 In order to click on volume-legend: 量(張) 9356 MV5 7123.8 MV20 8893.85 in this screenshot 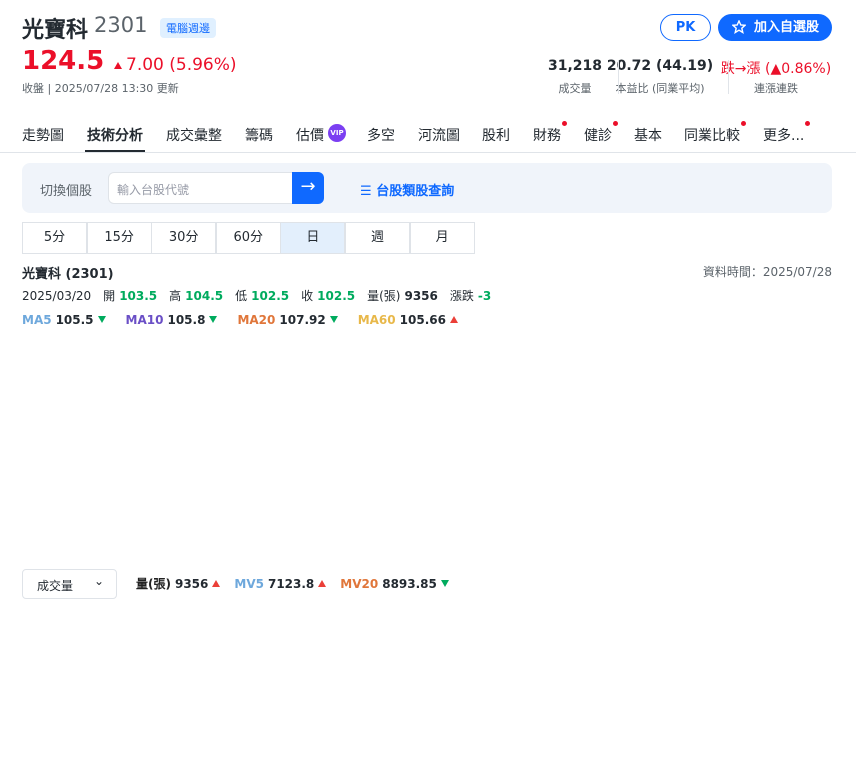, I will do `click(299, 583)`.